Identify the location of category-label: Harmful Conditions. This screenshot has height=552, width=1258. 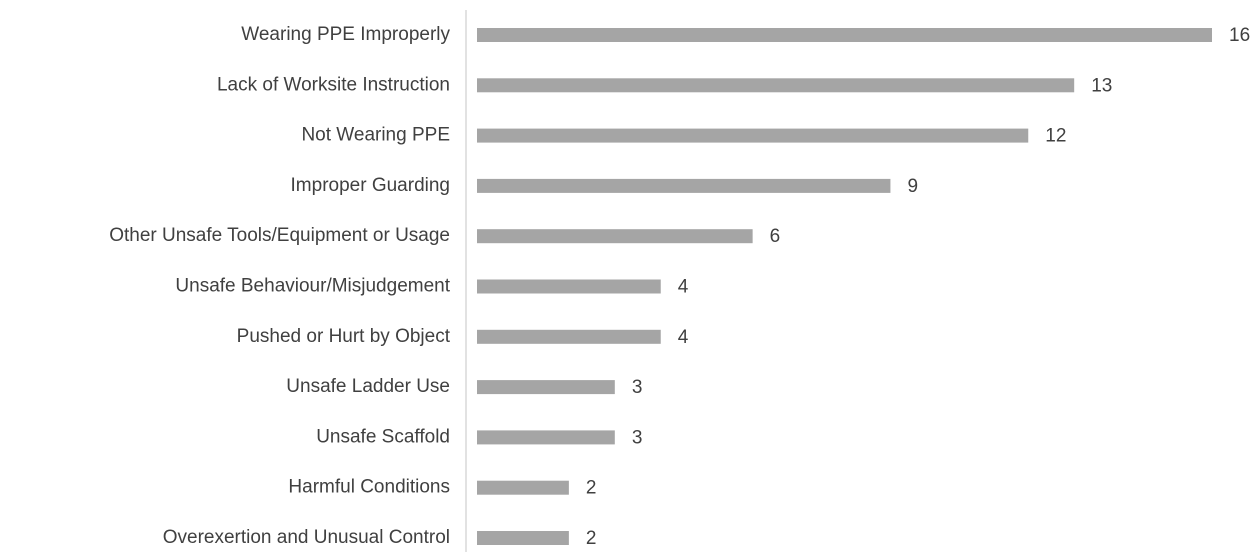
(369, 487).